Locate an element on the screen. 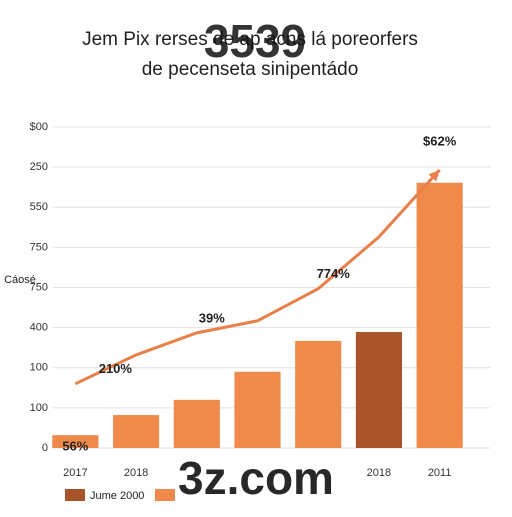 This screenshot has width=512, height=517. annotation: 39% is located at coordinates (212, 317).